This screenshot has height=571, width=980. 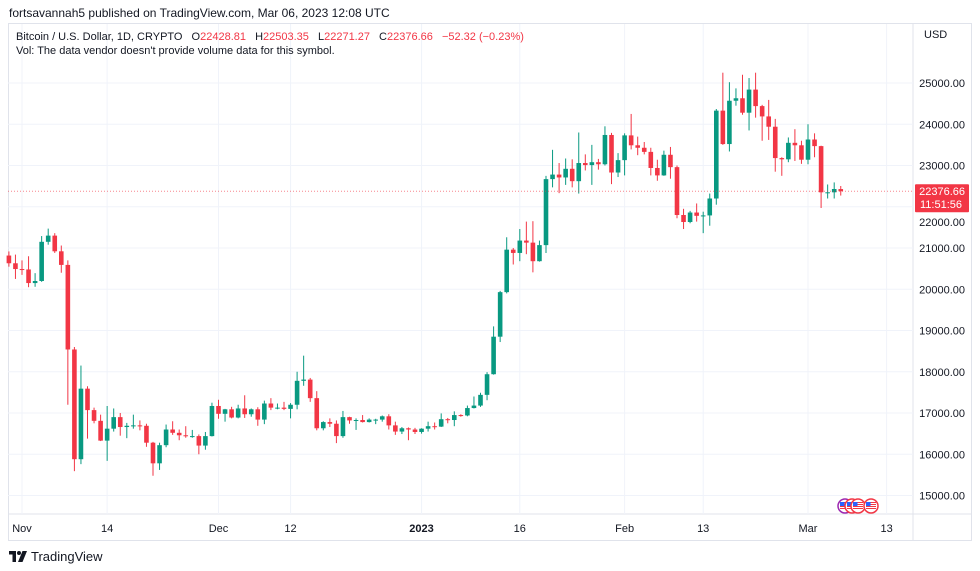 I want to click on currency-label: USD, so click(x=936, y=35).